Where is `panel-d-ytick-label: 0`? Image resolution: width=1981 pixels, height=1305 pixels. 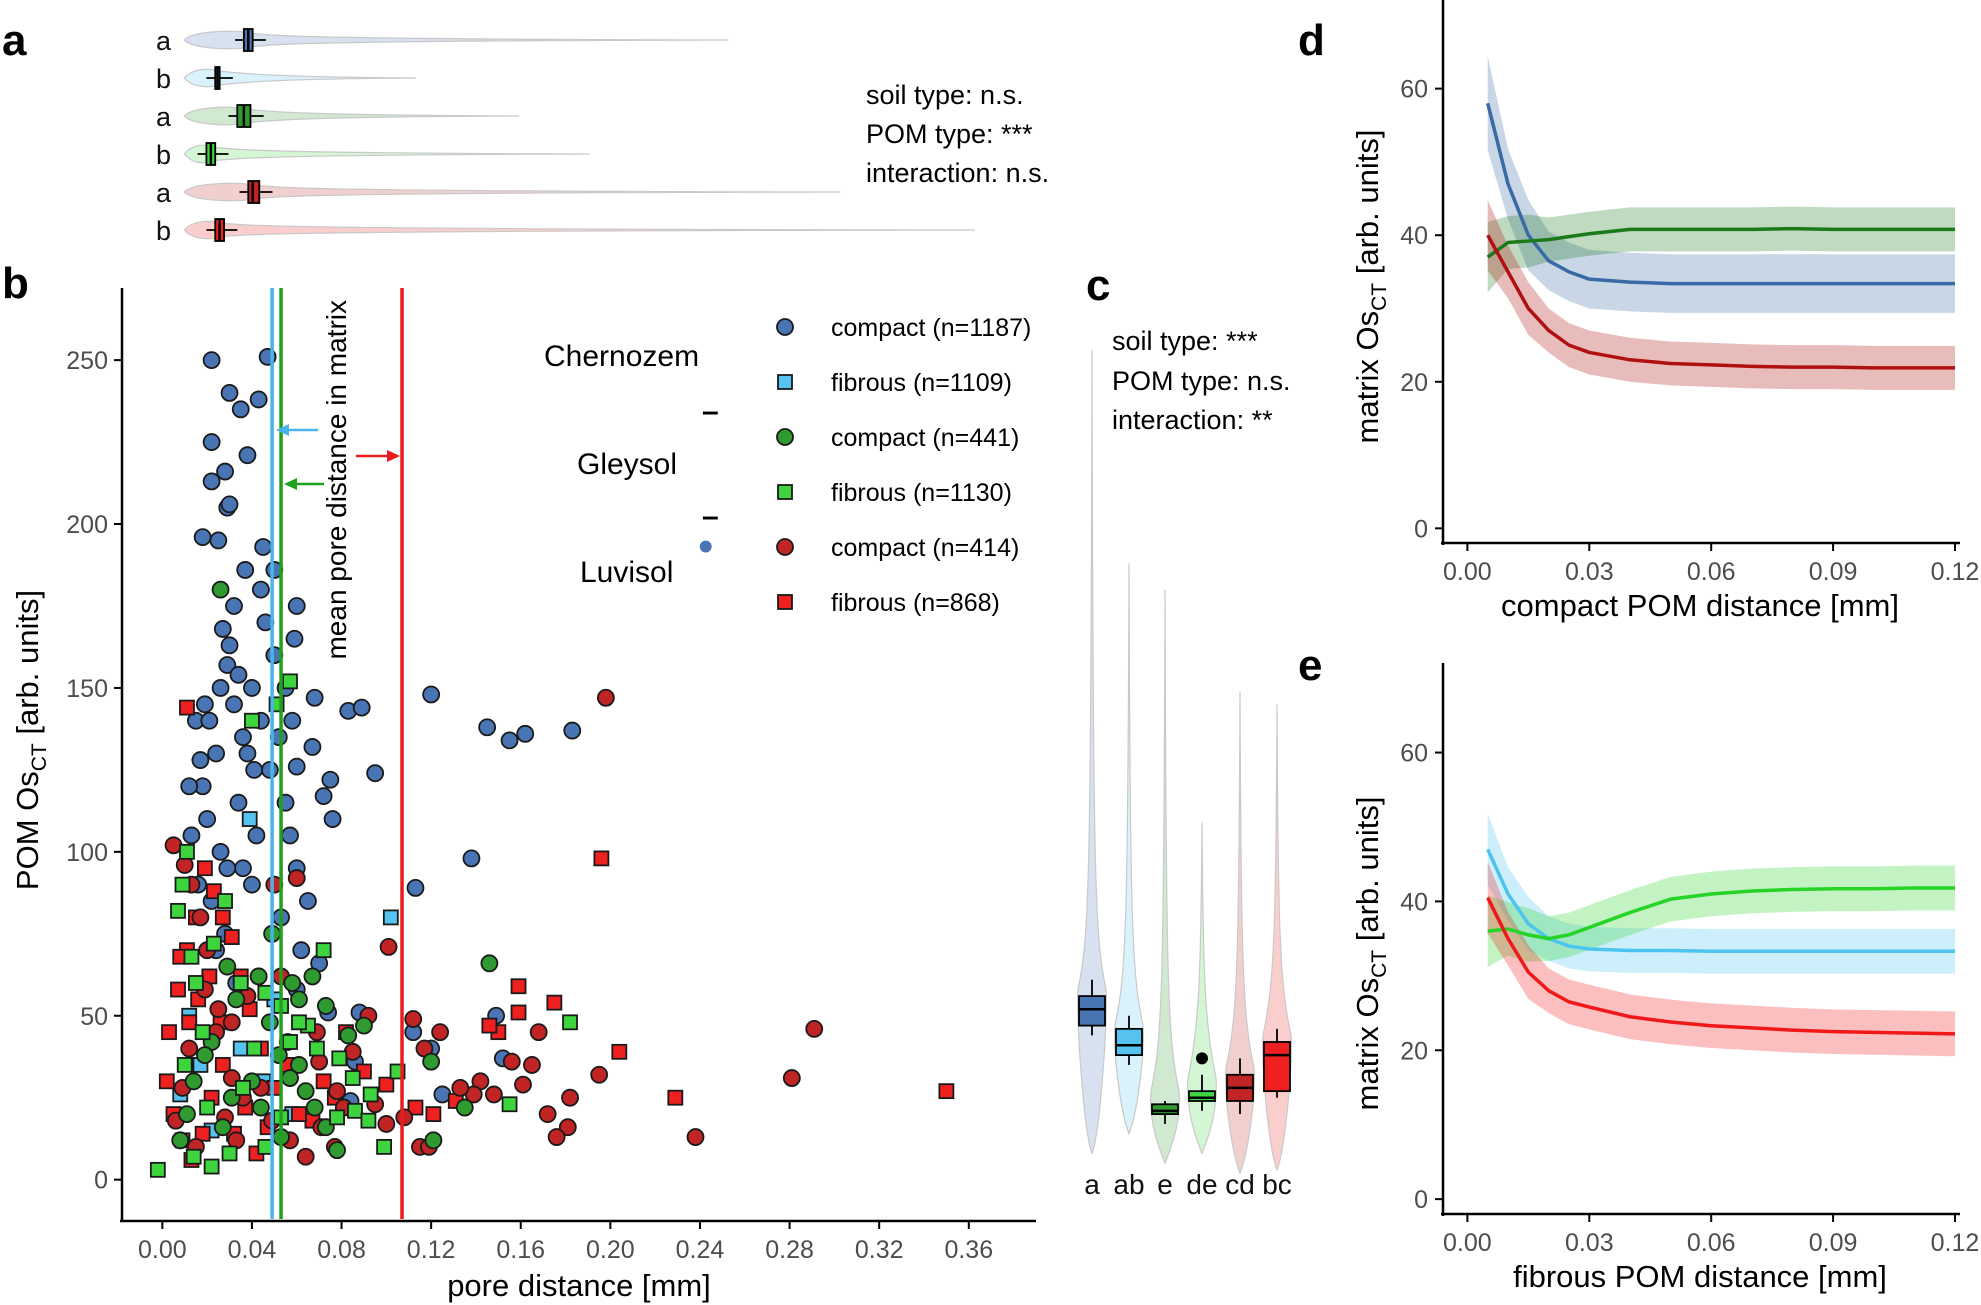
panel-d-ytick-label: 0 is located at coordinates (1421, 529).